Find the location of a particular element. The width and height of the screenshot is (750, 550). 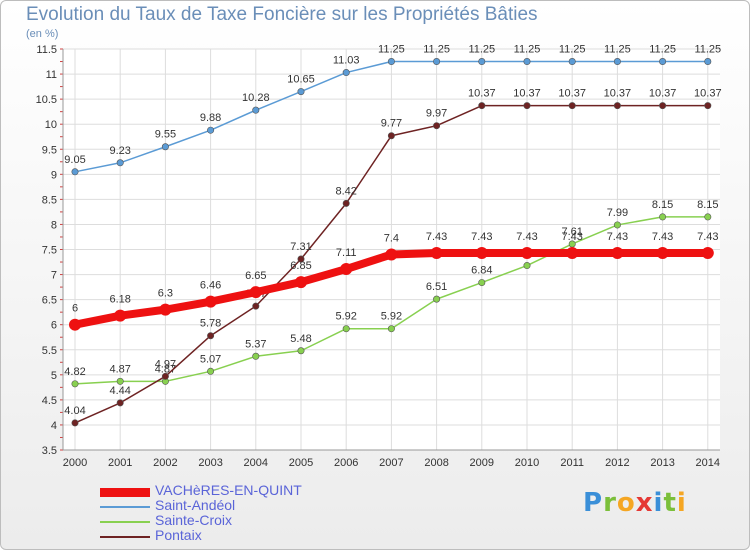

x-tick-label: 2006 is located at coordinates (346, 463).